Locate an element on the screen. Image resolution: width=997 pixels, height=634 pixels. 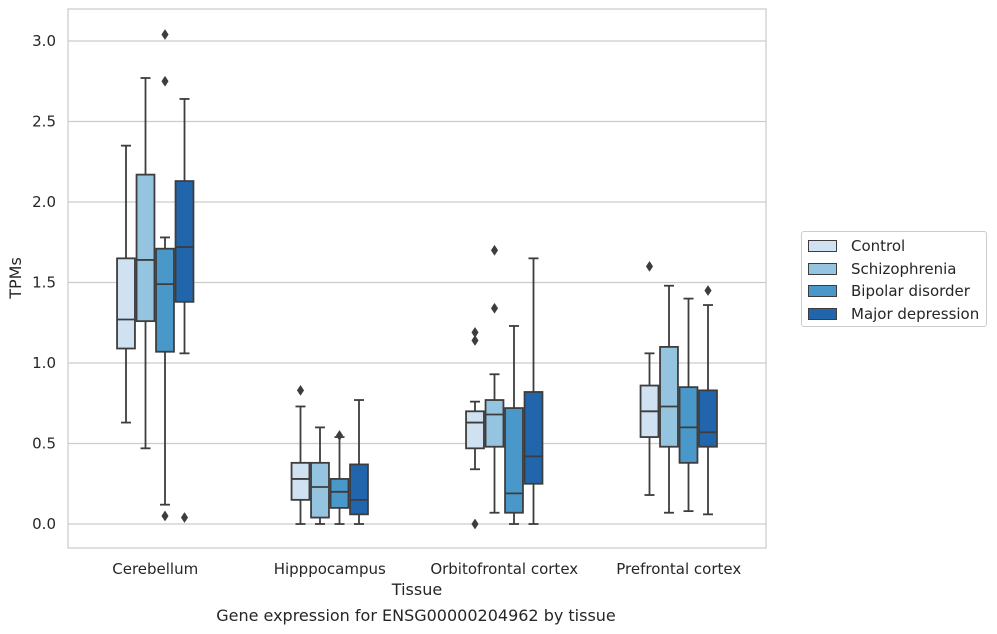
y-tick-label: 0.5 is located at coordinates (44, 444).